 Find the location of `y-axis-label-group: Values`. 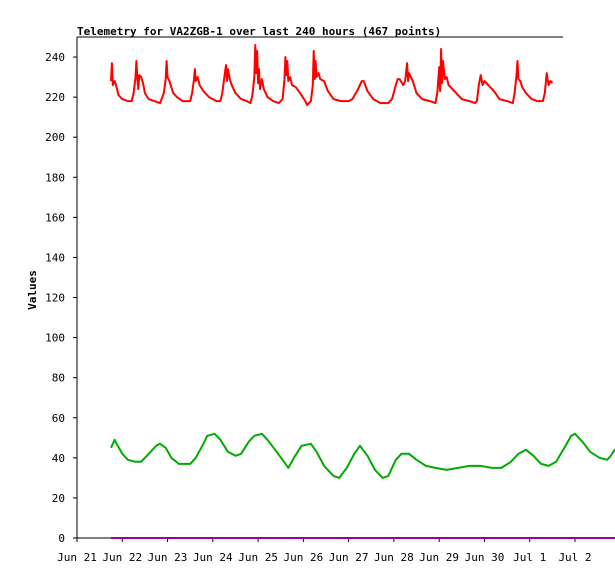

y-axis-label-group: Values is located at coordinates (32, 290).